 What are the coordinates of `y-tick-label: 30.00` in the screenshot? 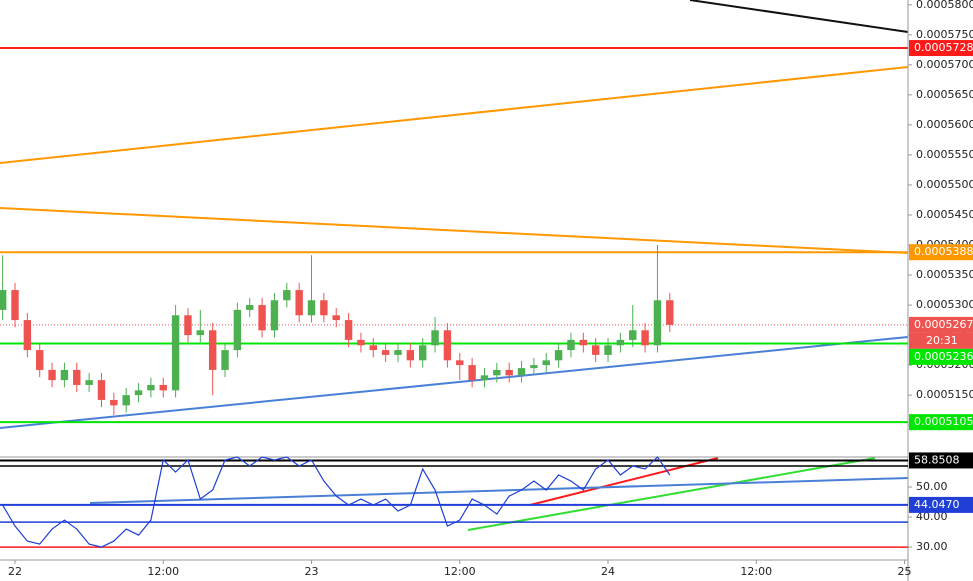 It's located at (932, 546).